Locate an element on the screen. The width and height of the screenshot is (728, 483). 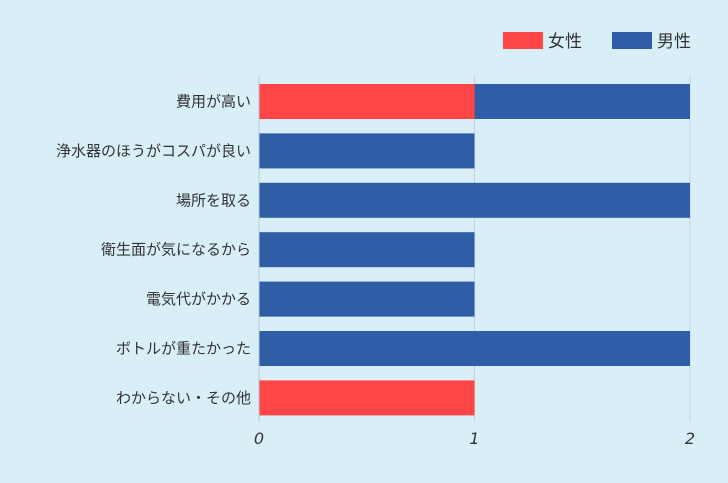
category-label: 費用が高い is located at coordinates (213, 102).